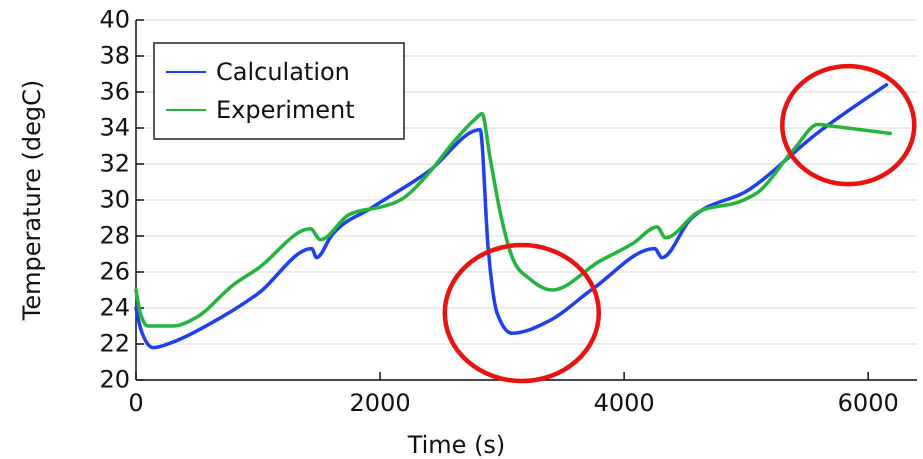 This screenshot has height=459, width=923. I want to click on y-axis-title: Temperature (degC), so click(32, 201).